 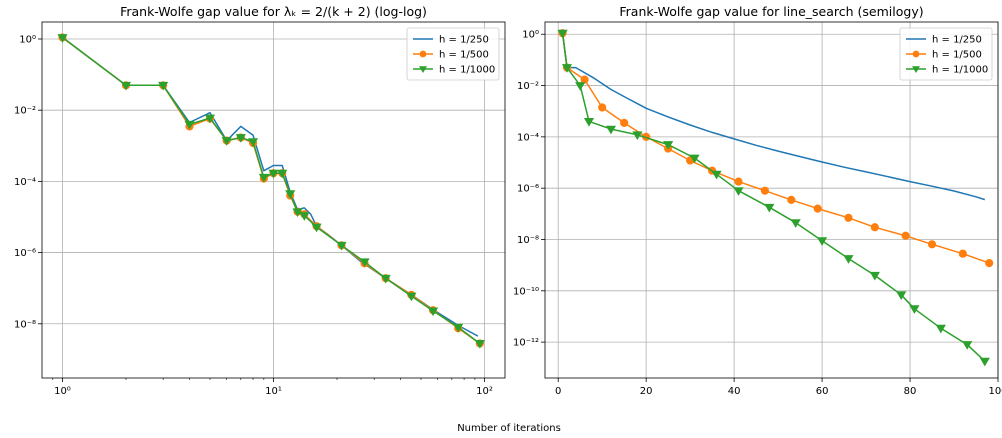 What do you see at coordinates (62, 391) in the screenshot?
I see `x-tick-label: 10⁰` at bounding box center [62, 391].